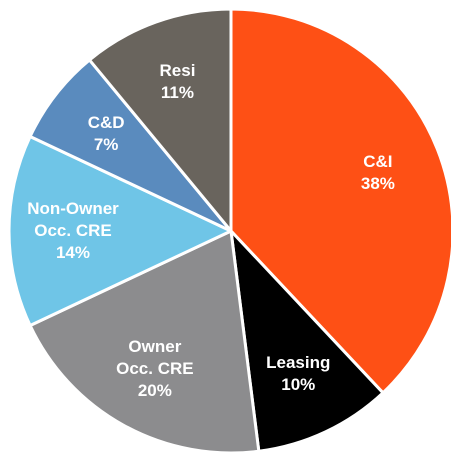 The image size is (451, 452). Describe the element at coordinates (154, 391) in the screenshot. I see `value-label: 20%` at that location.